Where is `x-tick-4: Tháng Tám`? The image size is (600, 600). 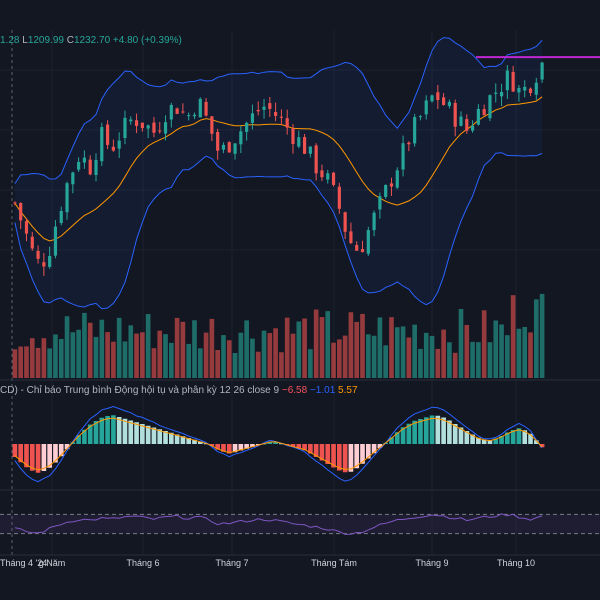
x-tick-4: Tháng Tám is located at coordinates (334, 563).